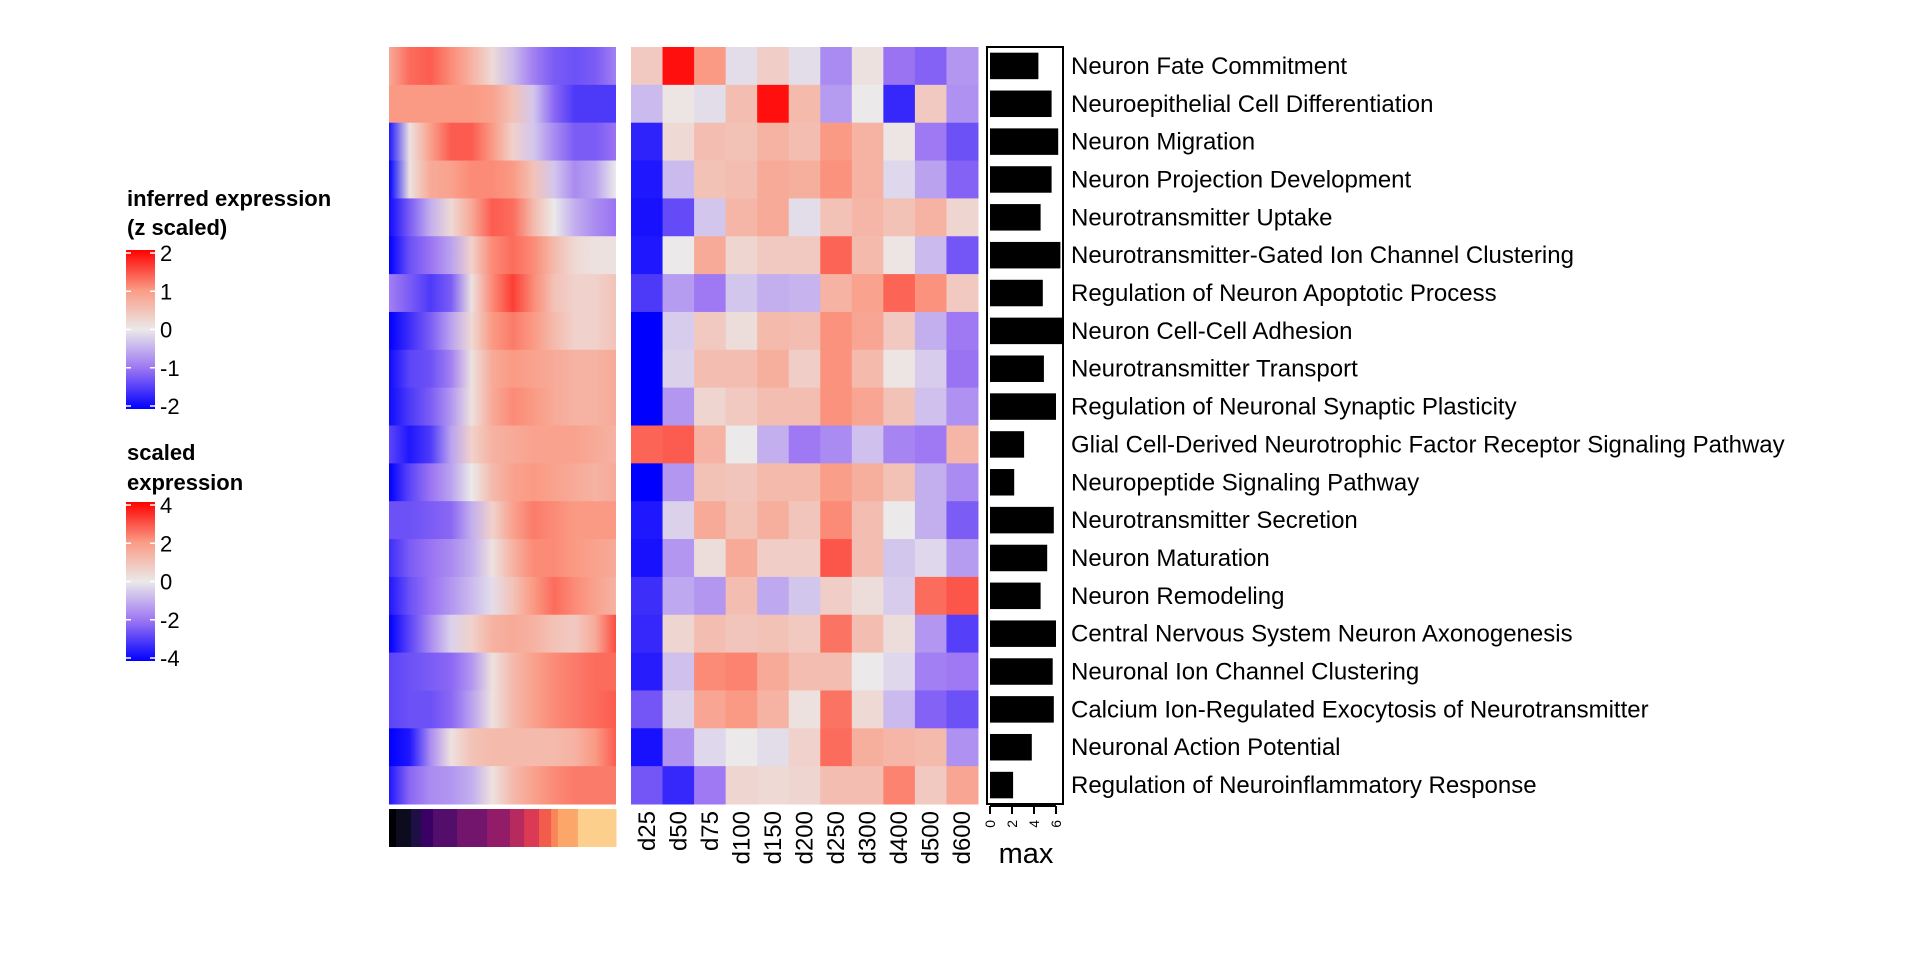  Describe the element at coordinates (170, 658) in the screenshot. I see `legend-tick-label: -4` at that location.